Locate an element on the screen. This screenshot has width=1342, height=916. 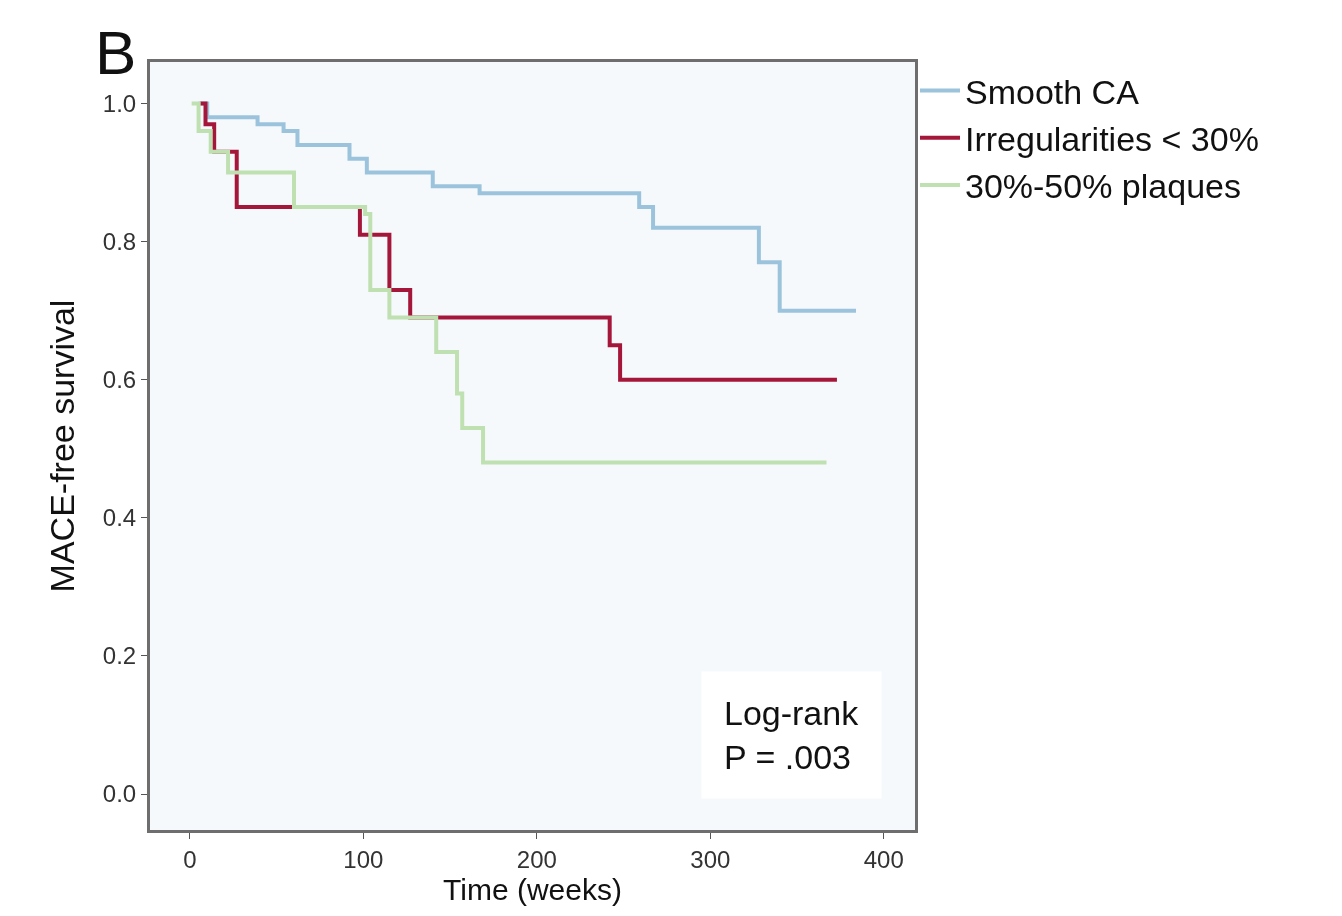
chart-title: B is located at coordinates (116, 52).